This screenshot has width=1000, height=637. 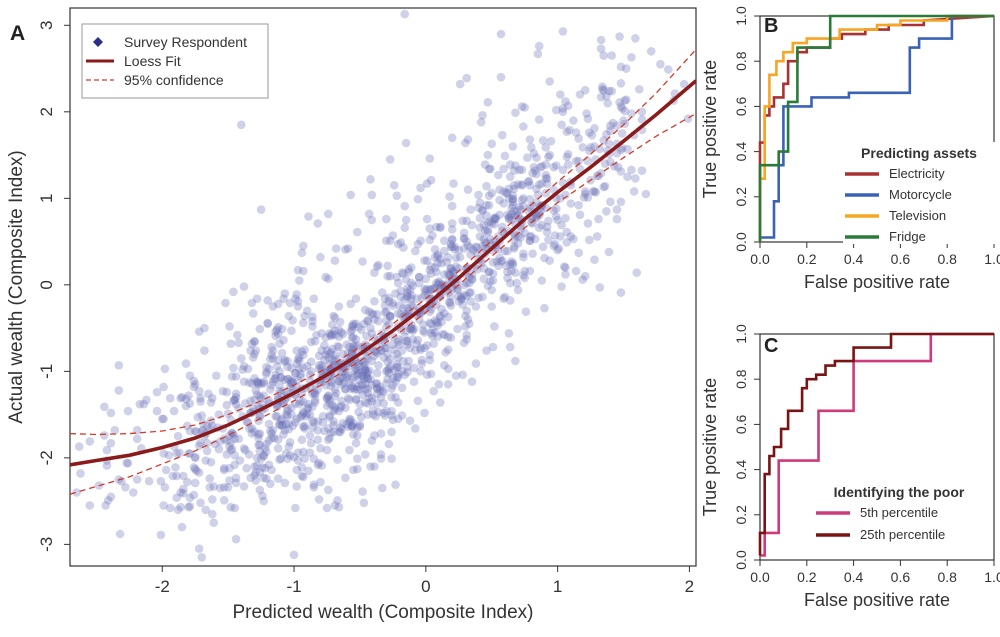 I want to click on y-tick-label: 1.0, so click(x=741, y=334).